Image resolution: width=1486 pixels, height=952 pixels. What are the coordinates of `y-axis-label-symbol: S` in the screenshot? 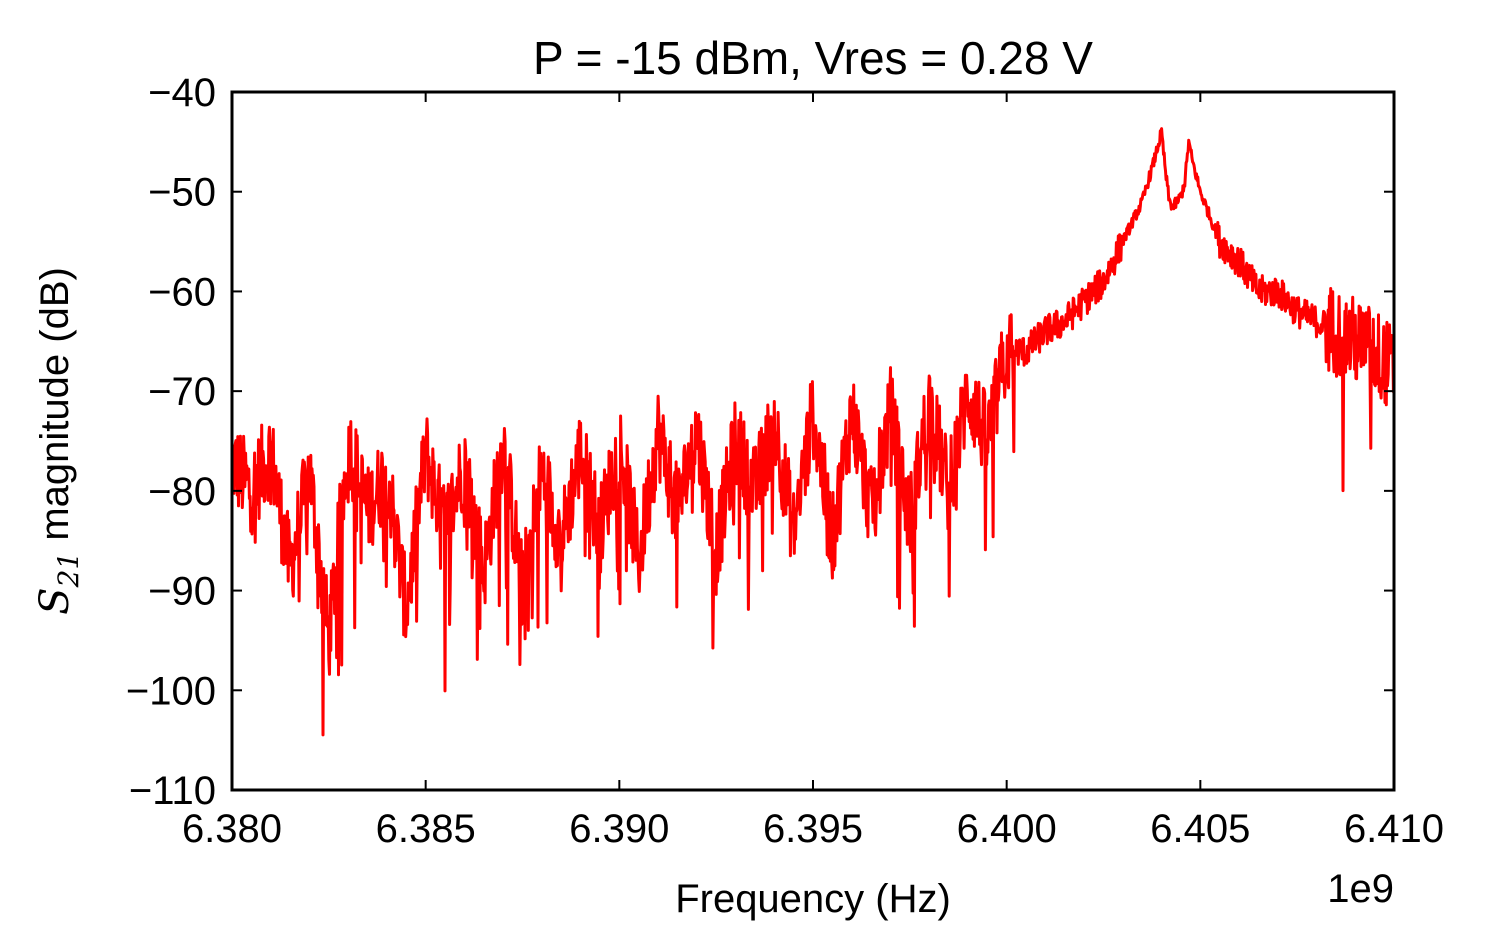 It's located at (55, 600).